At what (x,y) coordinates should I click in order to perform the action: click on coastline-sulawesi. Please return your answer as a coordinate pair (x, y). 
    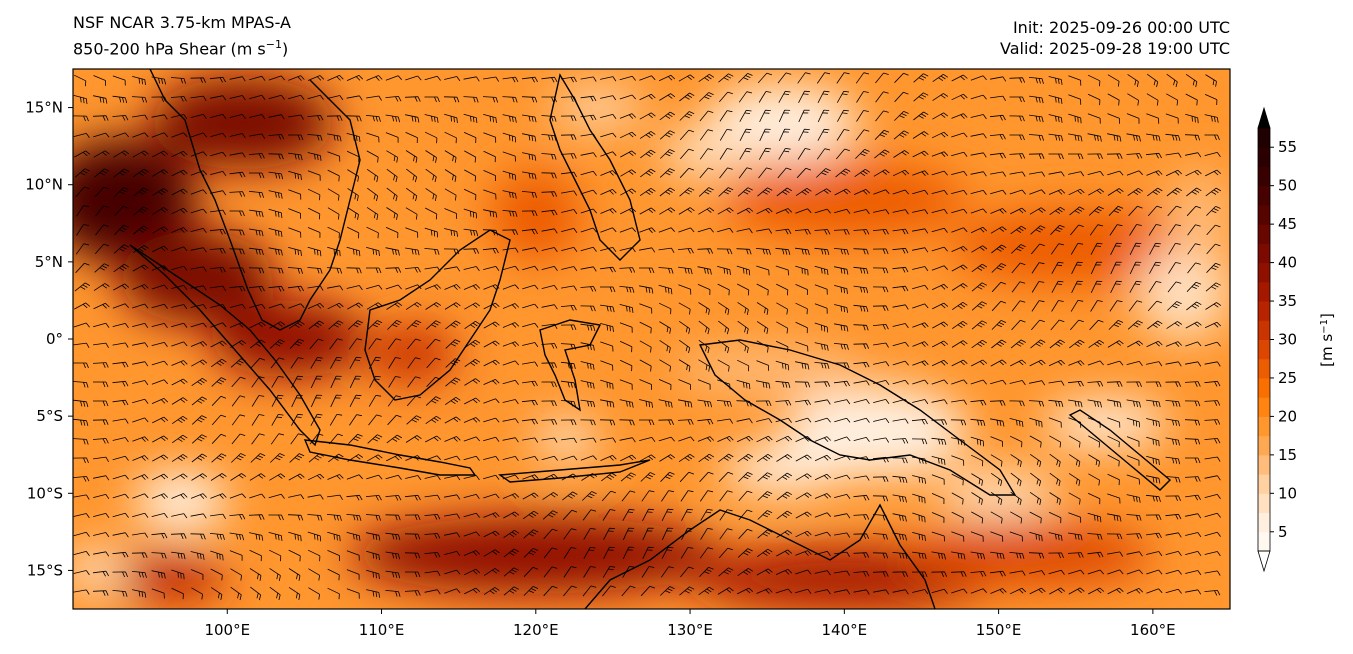
    Looking at the image, I should click on (570, 365).